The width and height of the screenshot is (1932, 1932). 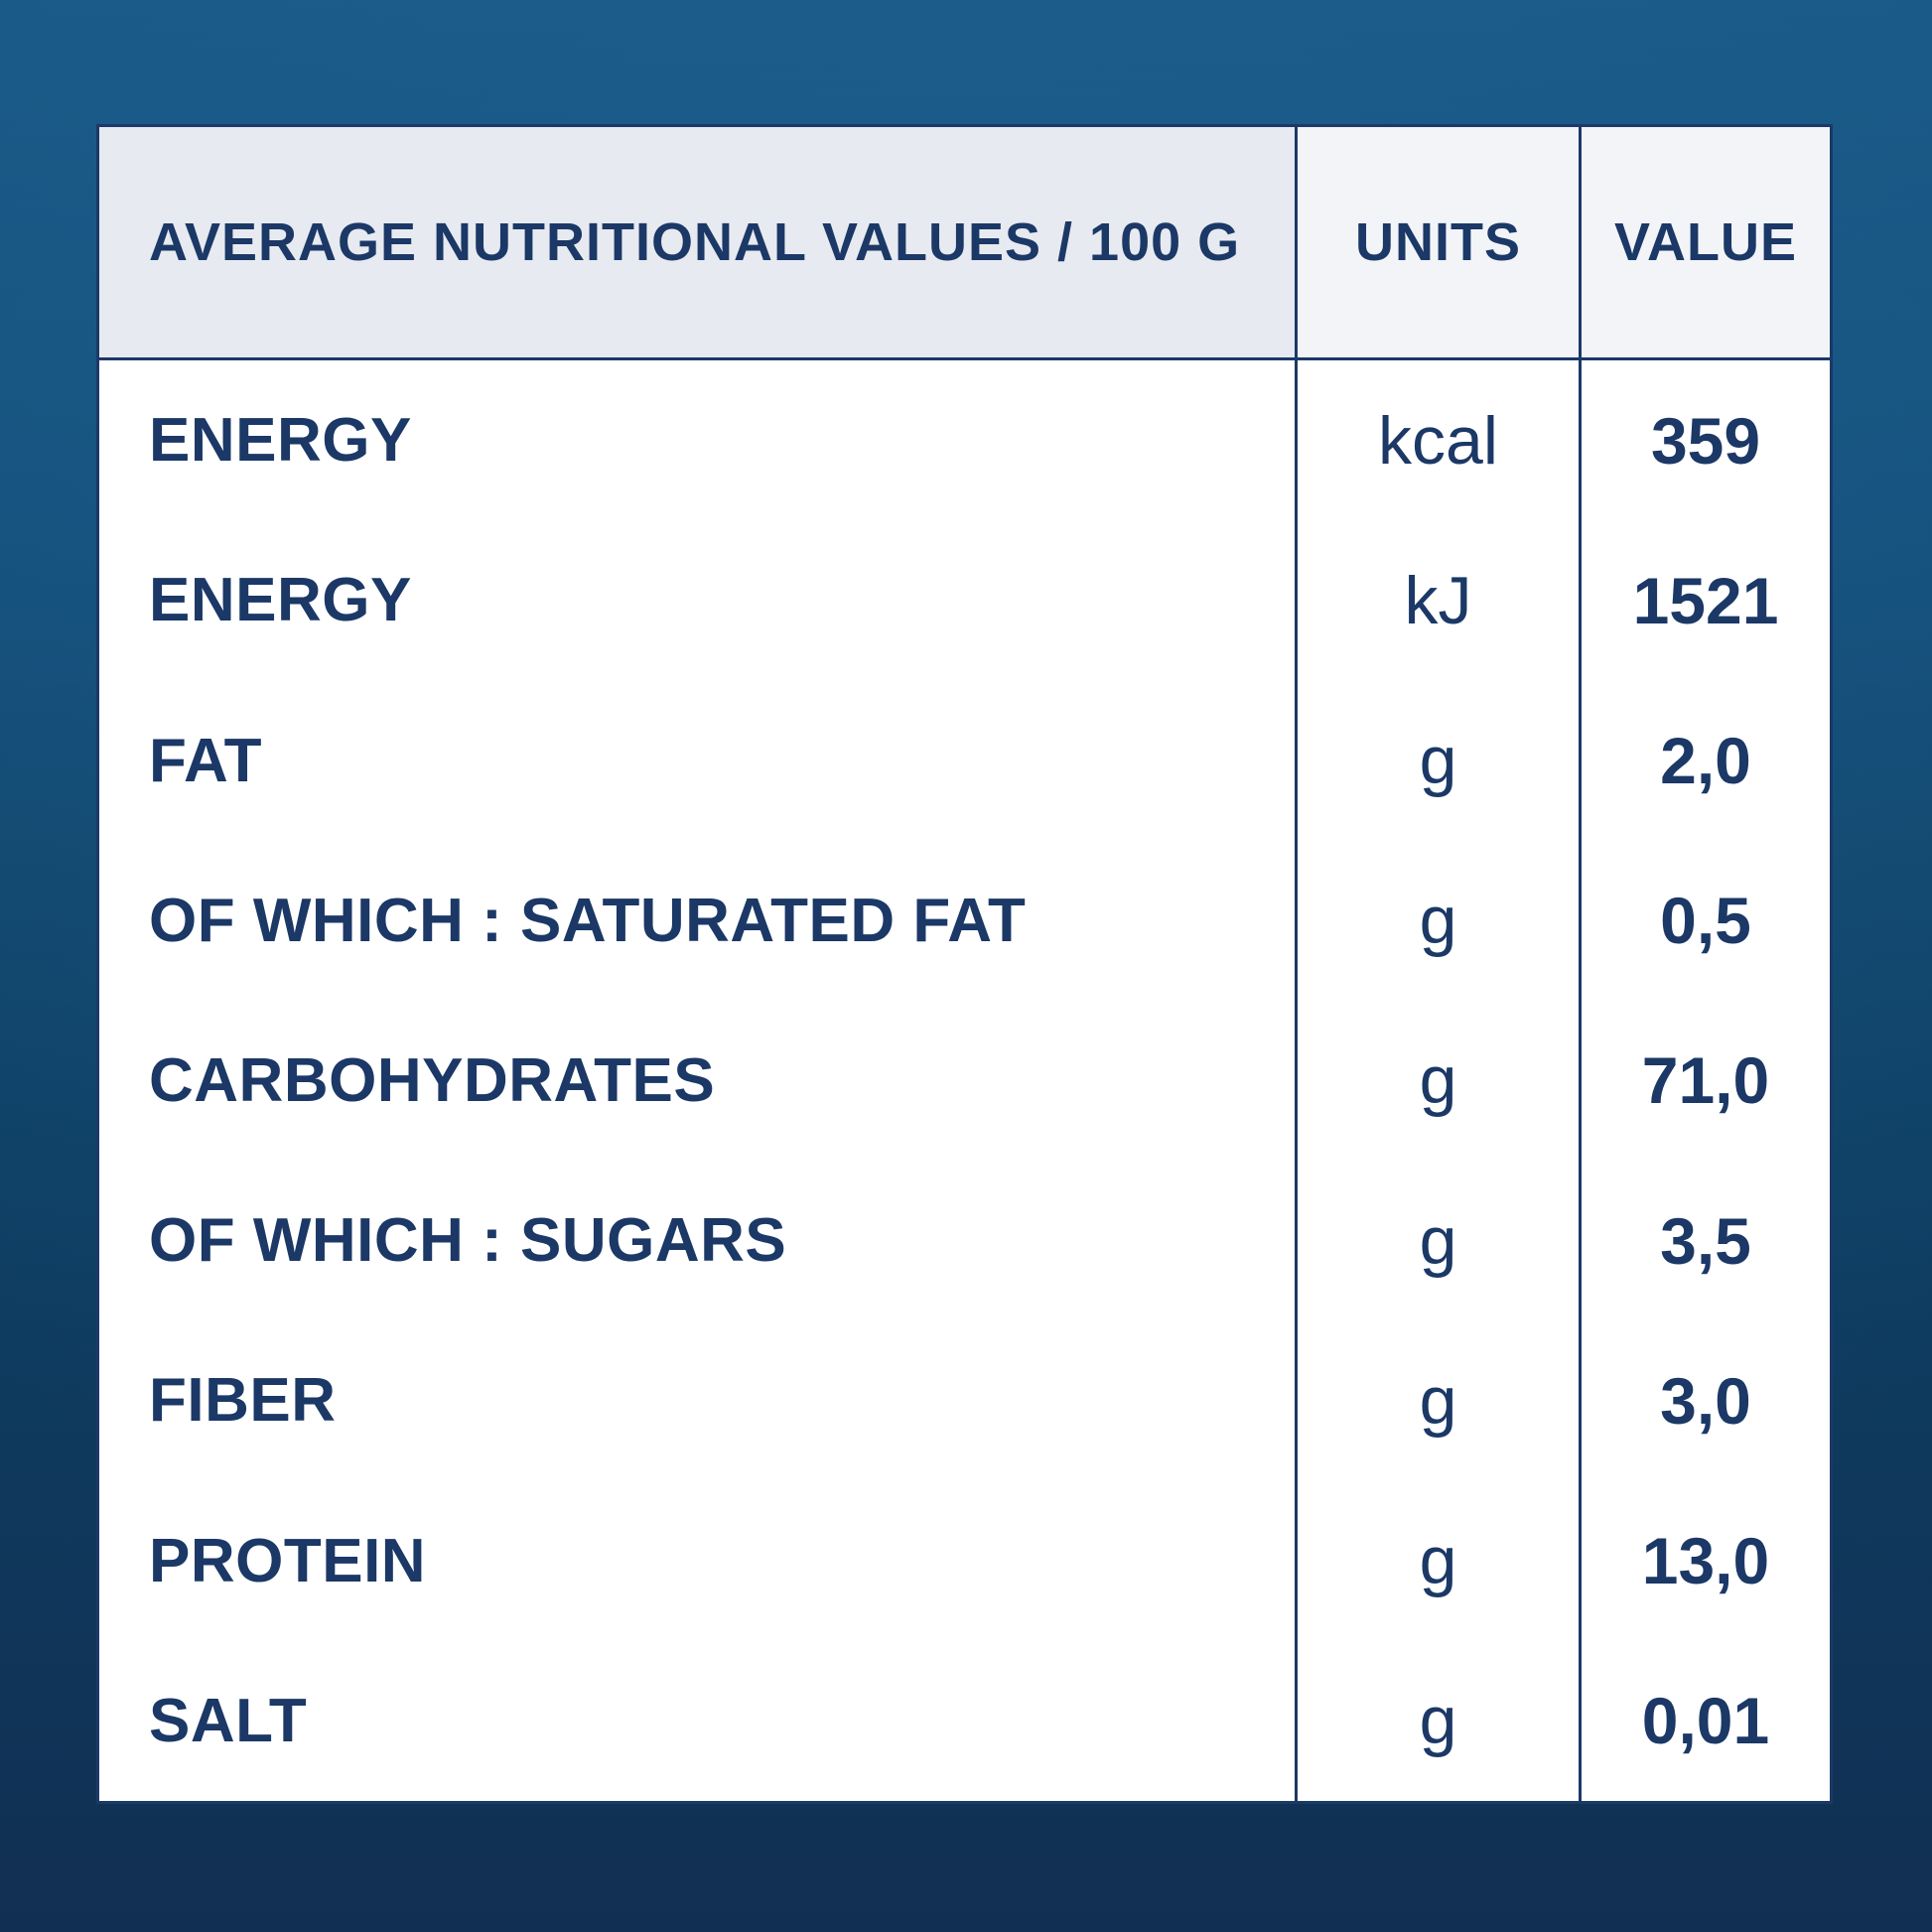 What do you see at coordinates (1705, 1401) in the screenshot?
I see `nutrient-value: 3,0` at bounding box center [1705, 1401].